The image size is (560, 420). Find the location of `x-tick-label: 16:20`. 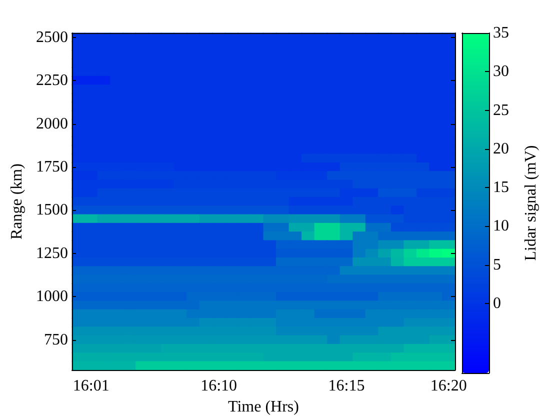

x-tick-label: 16:20 is located at coordinates (448, 386).